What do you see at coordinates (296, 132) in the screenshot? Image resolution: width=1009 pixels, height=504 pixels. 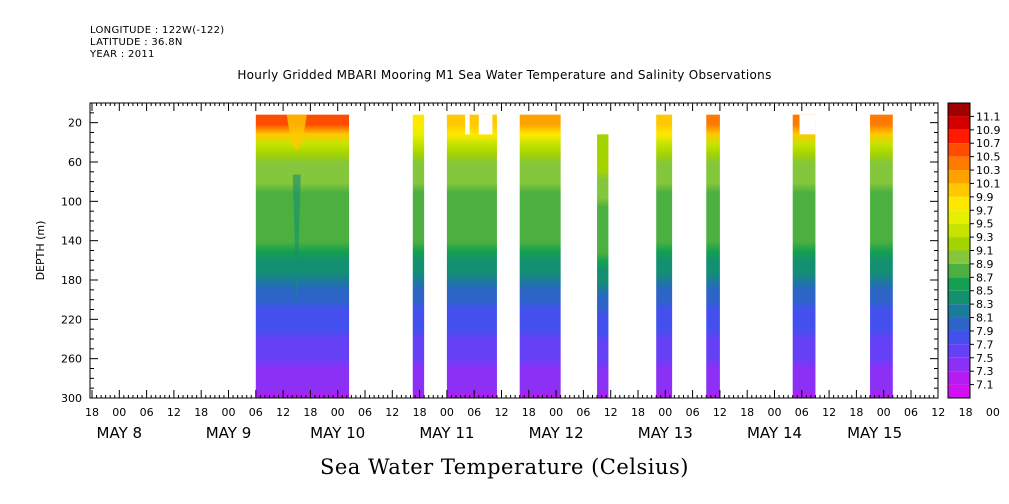 I see `warm-dip` at bounding box center [296, 132].